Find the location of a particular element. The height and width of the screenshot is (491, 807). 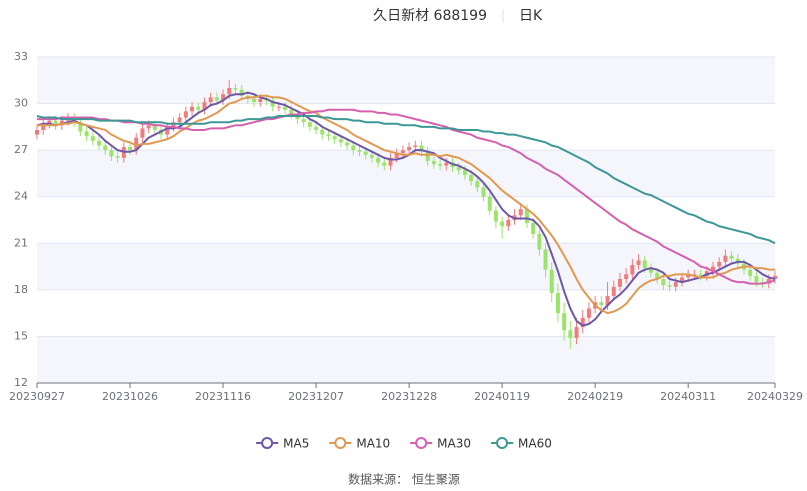

legend-label: MA60 is located at coordinates (535, 444).